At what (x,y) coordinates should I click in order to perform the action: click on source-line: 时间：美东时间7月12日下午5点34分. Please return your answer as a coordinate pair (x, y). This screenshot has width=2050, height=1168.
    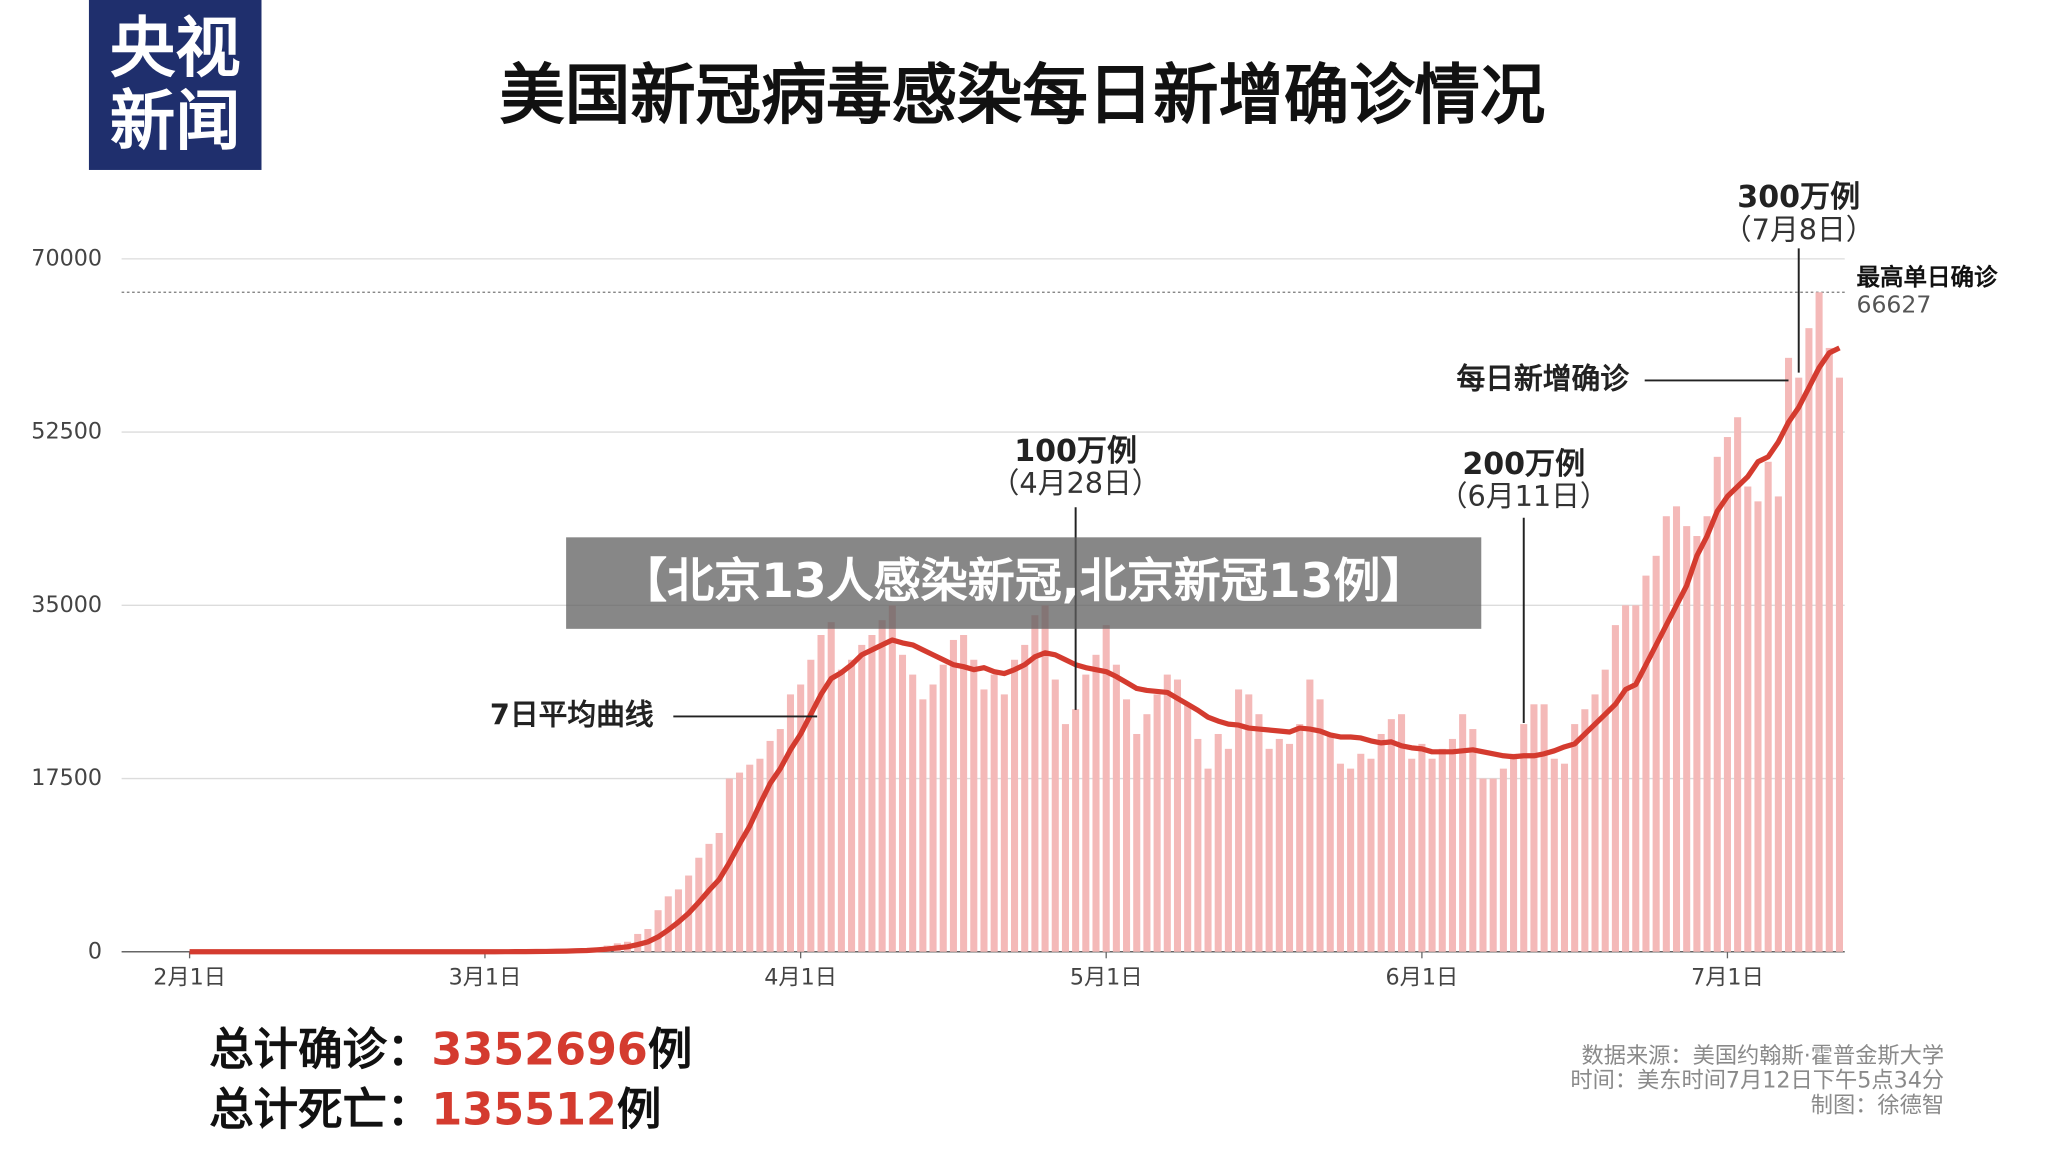
    Looking at the image, I should click on (1757, 1081).